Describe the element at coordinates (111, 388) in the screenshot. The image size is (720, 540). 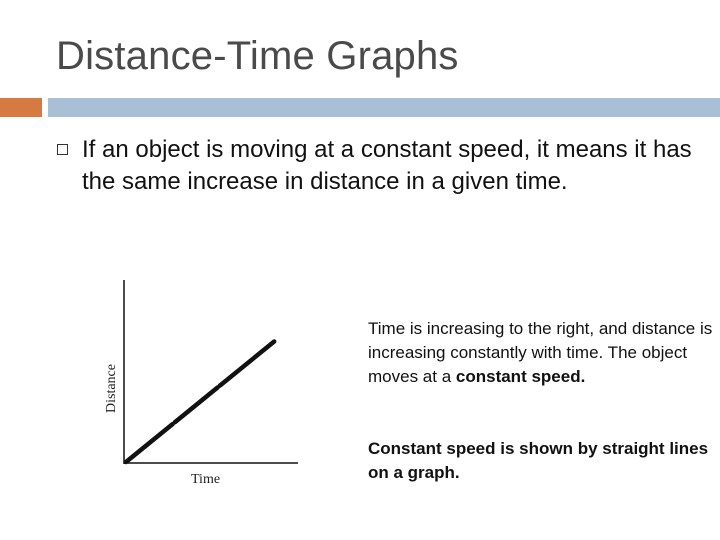
I see `y-axis-label: Distance` at that location.